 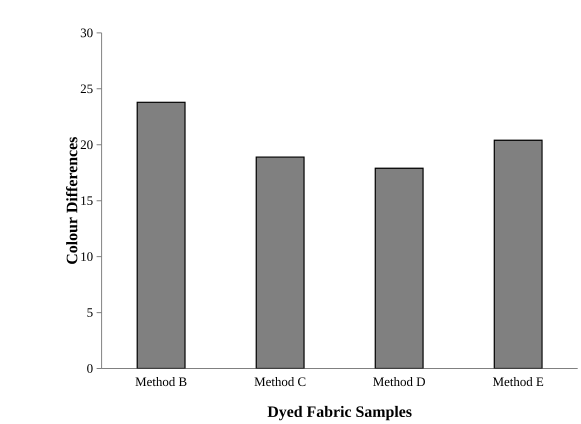 What do you see at coordinates (340, 413) in the screenshot?
I see `x-axis-title: Dyed Fabric Samples` at bounding box center [340, 413].